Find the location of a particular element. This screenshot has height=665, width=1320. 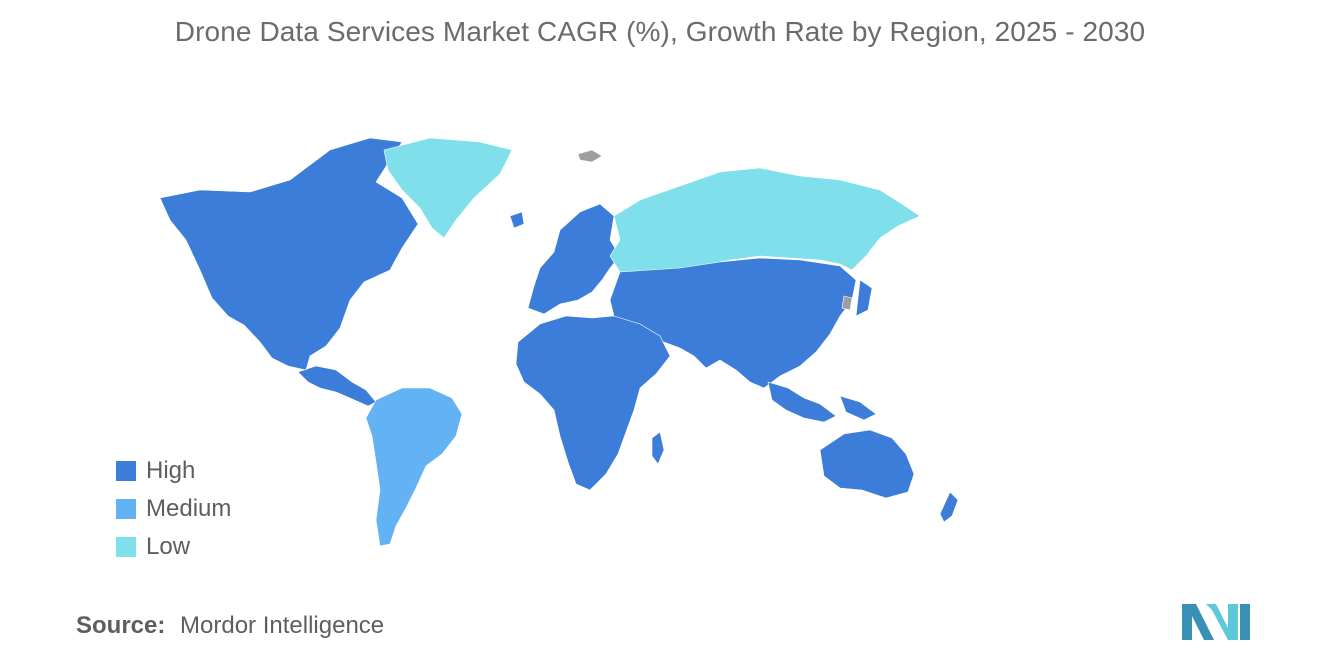

legend-label-low: Low is located at coordinates (168, 546).